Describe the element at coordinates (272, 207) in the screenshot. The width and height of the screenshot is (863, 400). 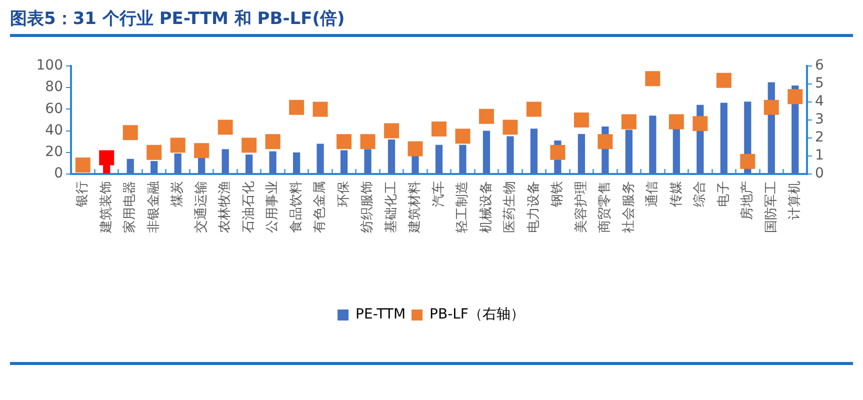
I see `x-tick-label: 公用事业` at that location.